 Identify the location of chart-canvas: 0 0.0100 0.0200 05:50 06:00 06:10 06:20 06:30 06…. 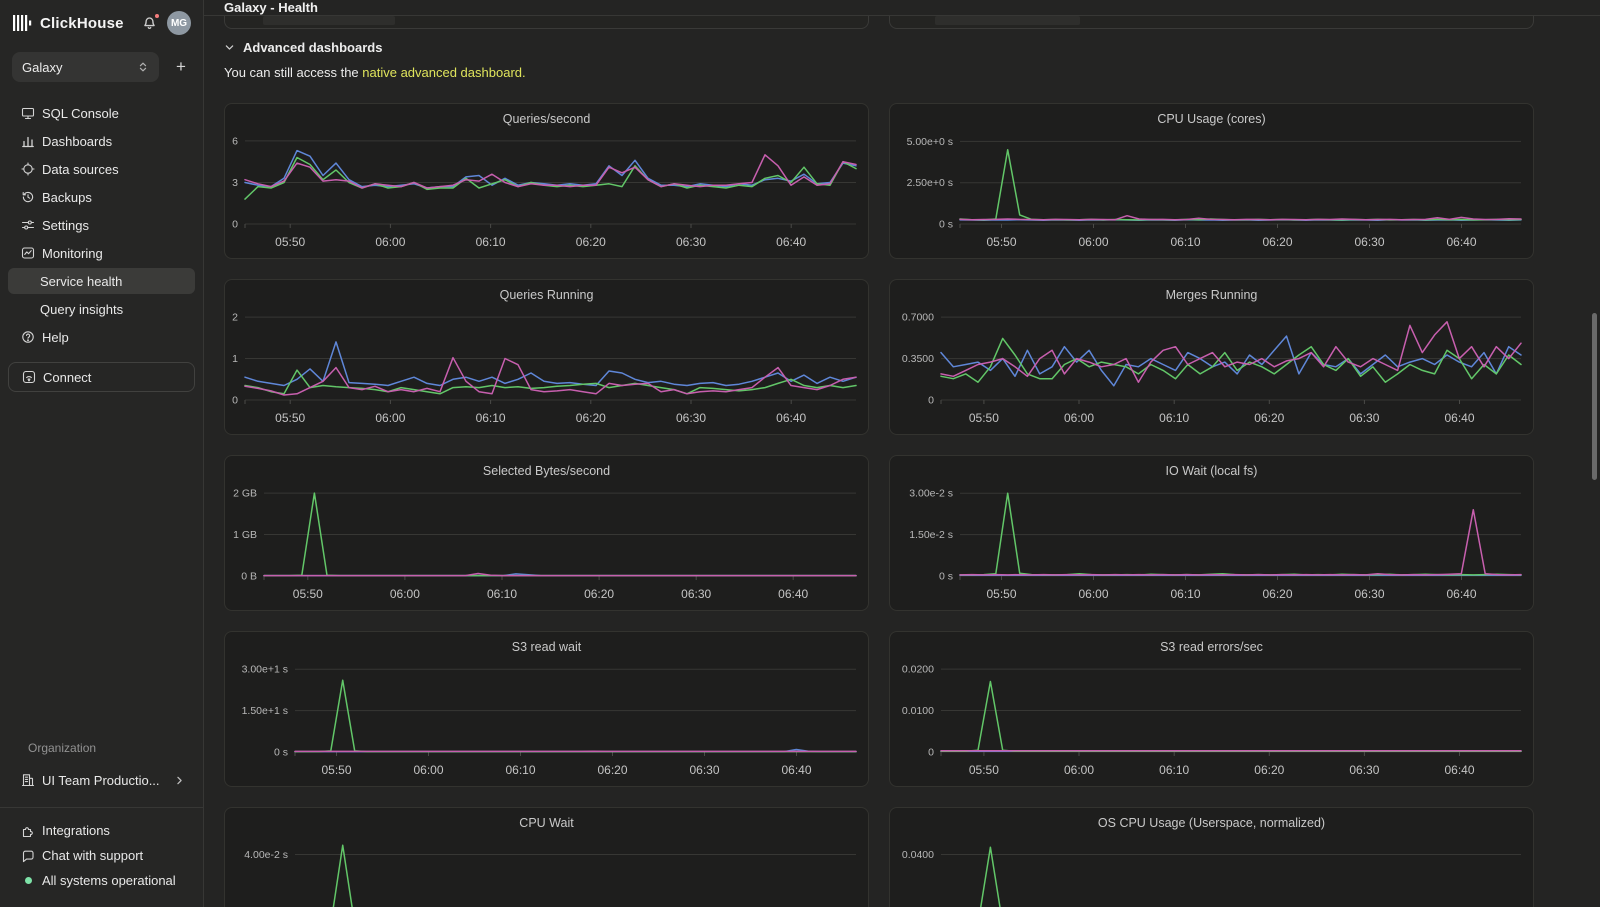
(1212, 710).